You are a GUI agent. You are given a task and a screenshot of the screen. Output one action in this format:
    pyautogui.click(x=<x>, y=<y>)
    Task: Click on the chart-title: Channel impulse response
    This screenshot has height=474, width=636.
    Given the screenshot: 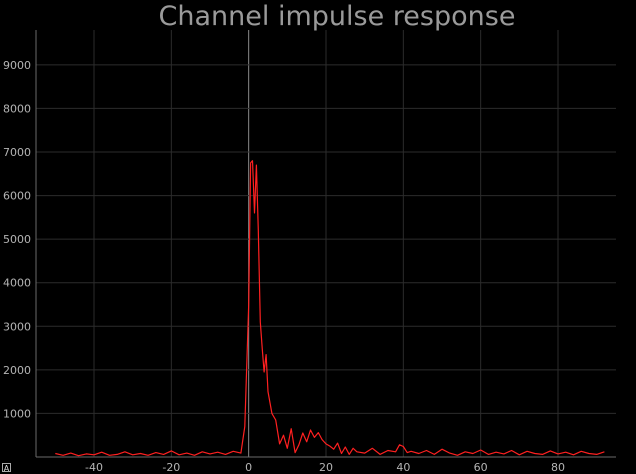 What is the action you would take?
    pyautogui.click(x=337, y=16)
    